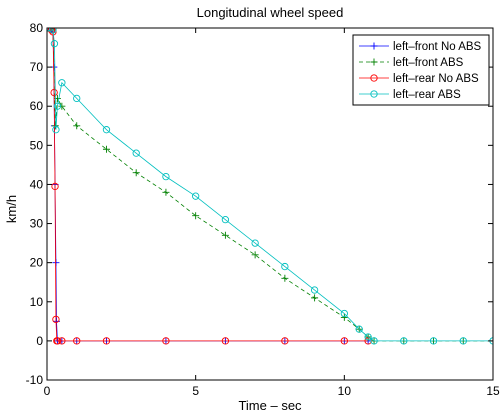 The image size is (504, 414). Describe the element at coordinates (11, 209) in the screenshot. I see `y-axis-label: km/h` at that location.